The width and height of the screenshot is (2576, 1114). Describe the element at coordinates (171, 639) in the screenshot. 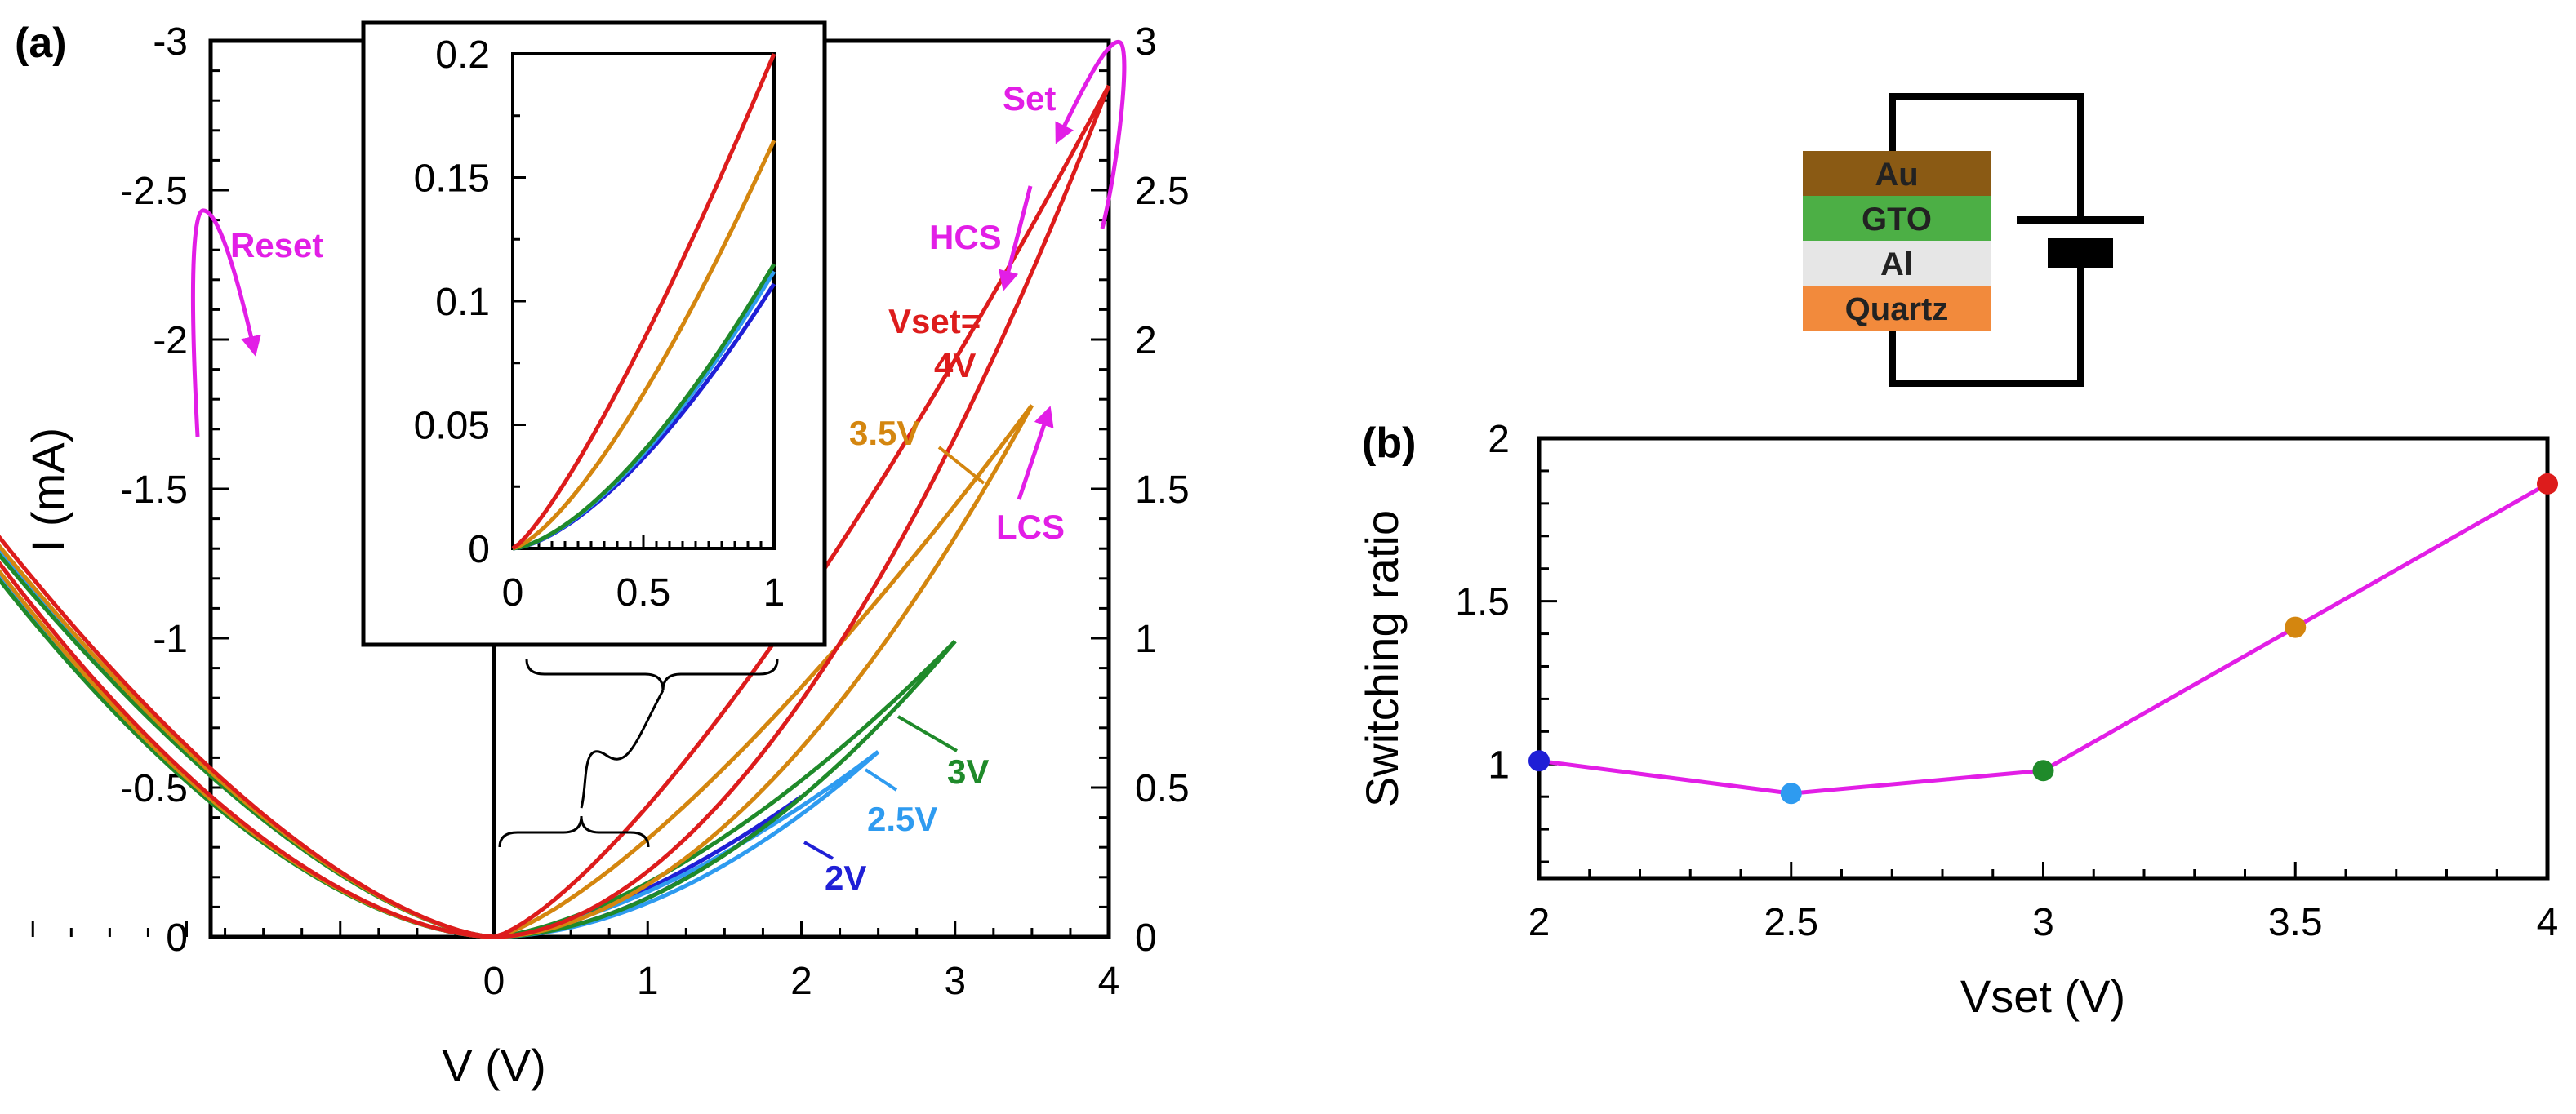

I see `y-left-tick-label: -1` at that location.